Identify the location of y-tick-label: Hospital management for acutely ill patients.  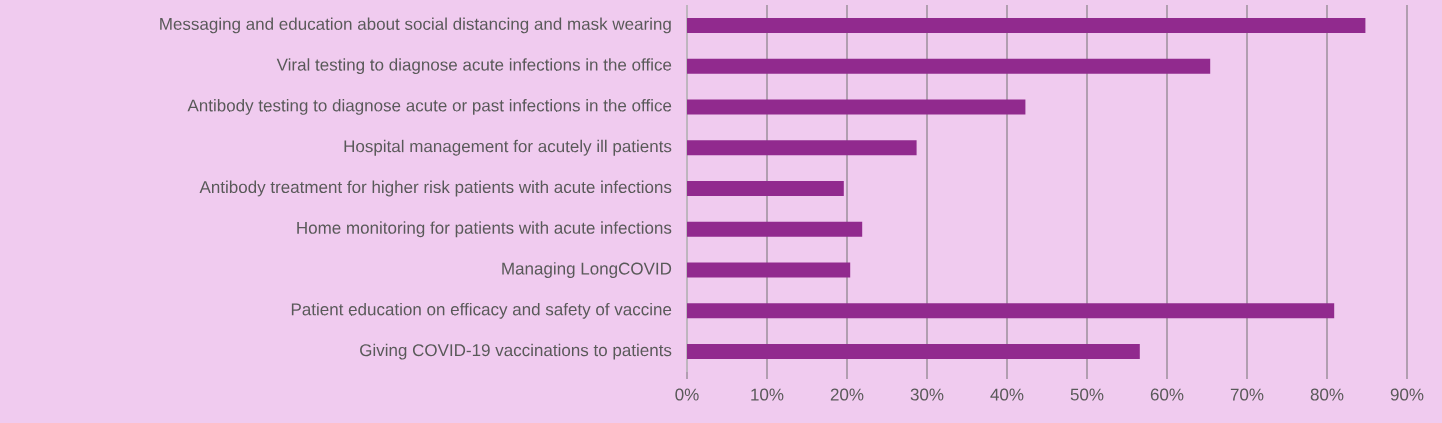
(508, 147).